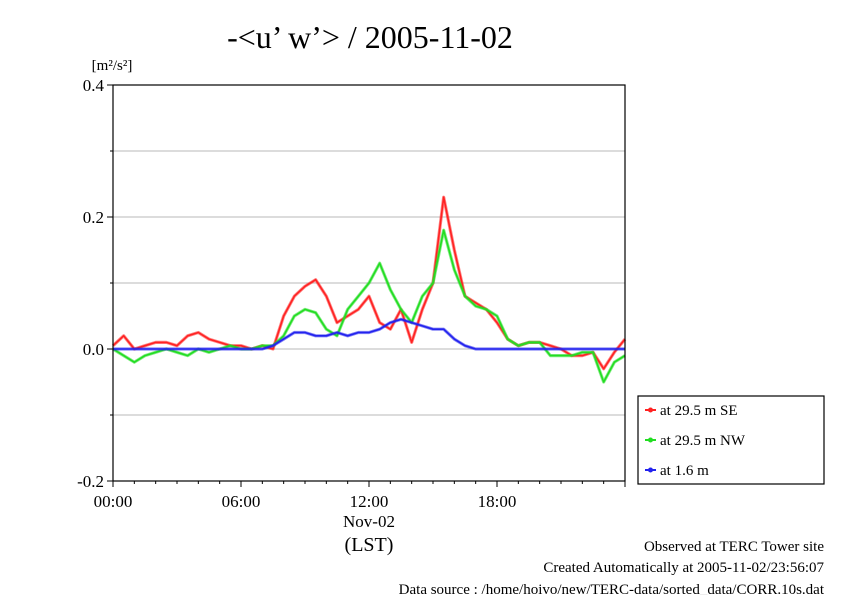  Describe the element at coordinates (113, 501) in the screenshot. I see `x-tick-label: 00:00` at that location.